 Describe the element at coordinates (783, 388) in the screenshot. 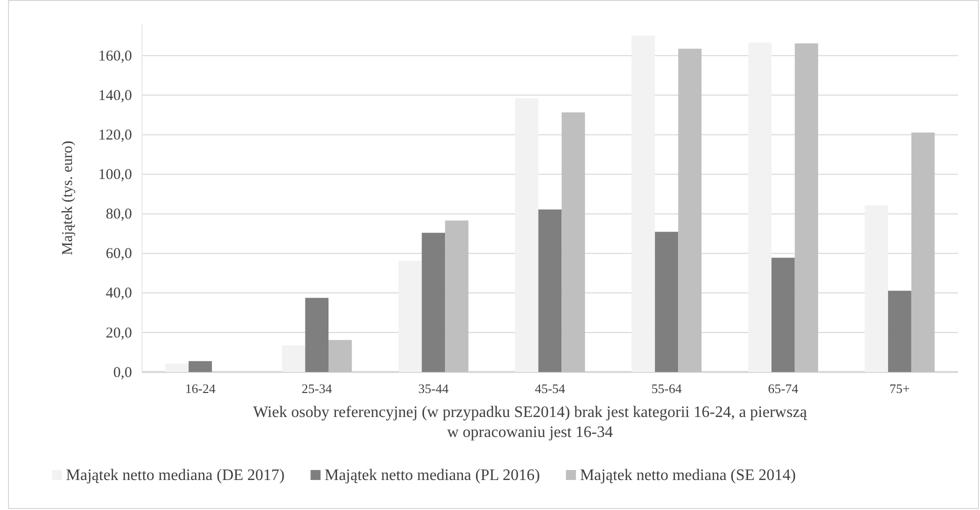

I see `x-tick-label: 65-74` at that location.